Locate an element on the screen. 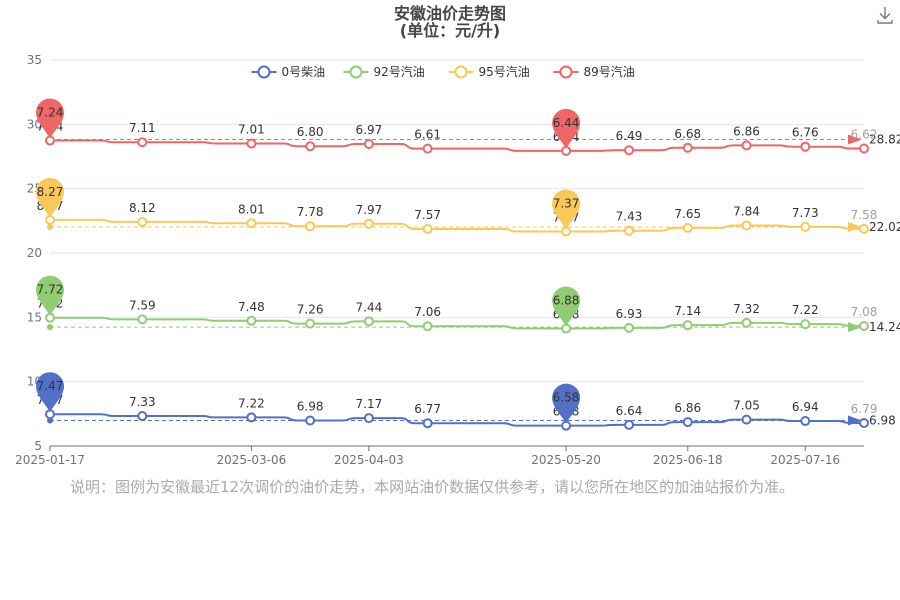 The height and width of the screenshot is (600, 900). data-label: 6.94 is located at coordinates (805, 407).